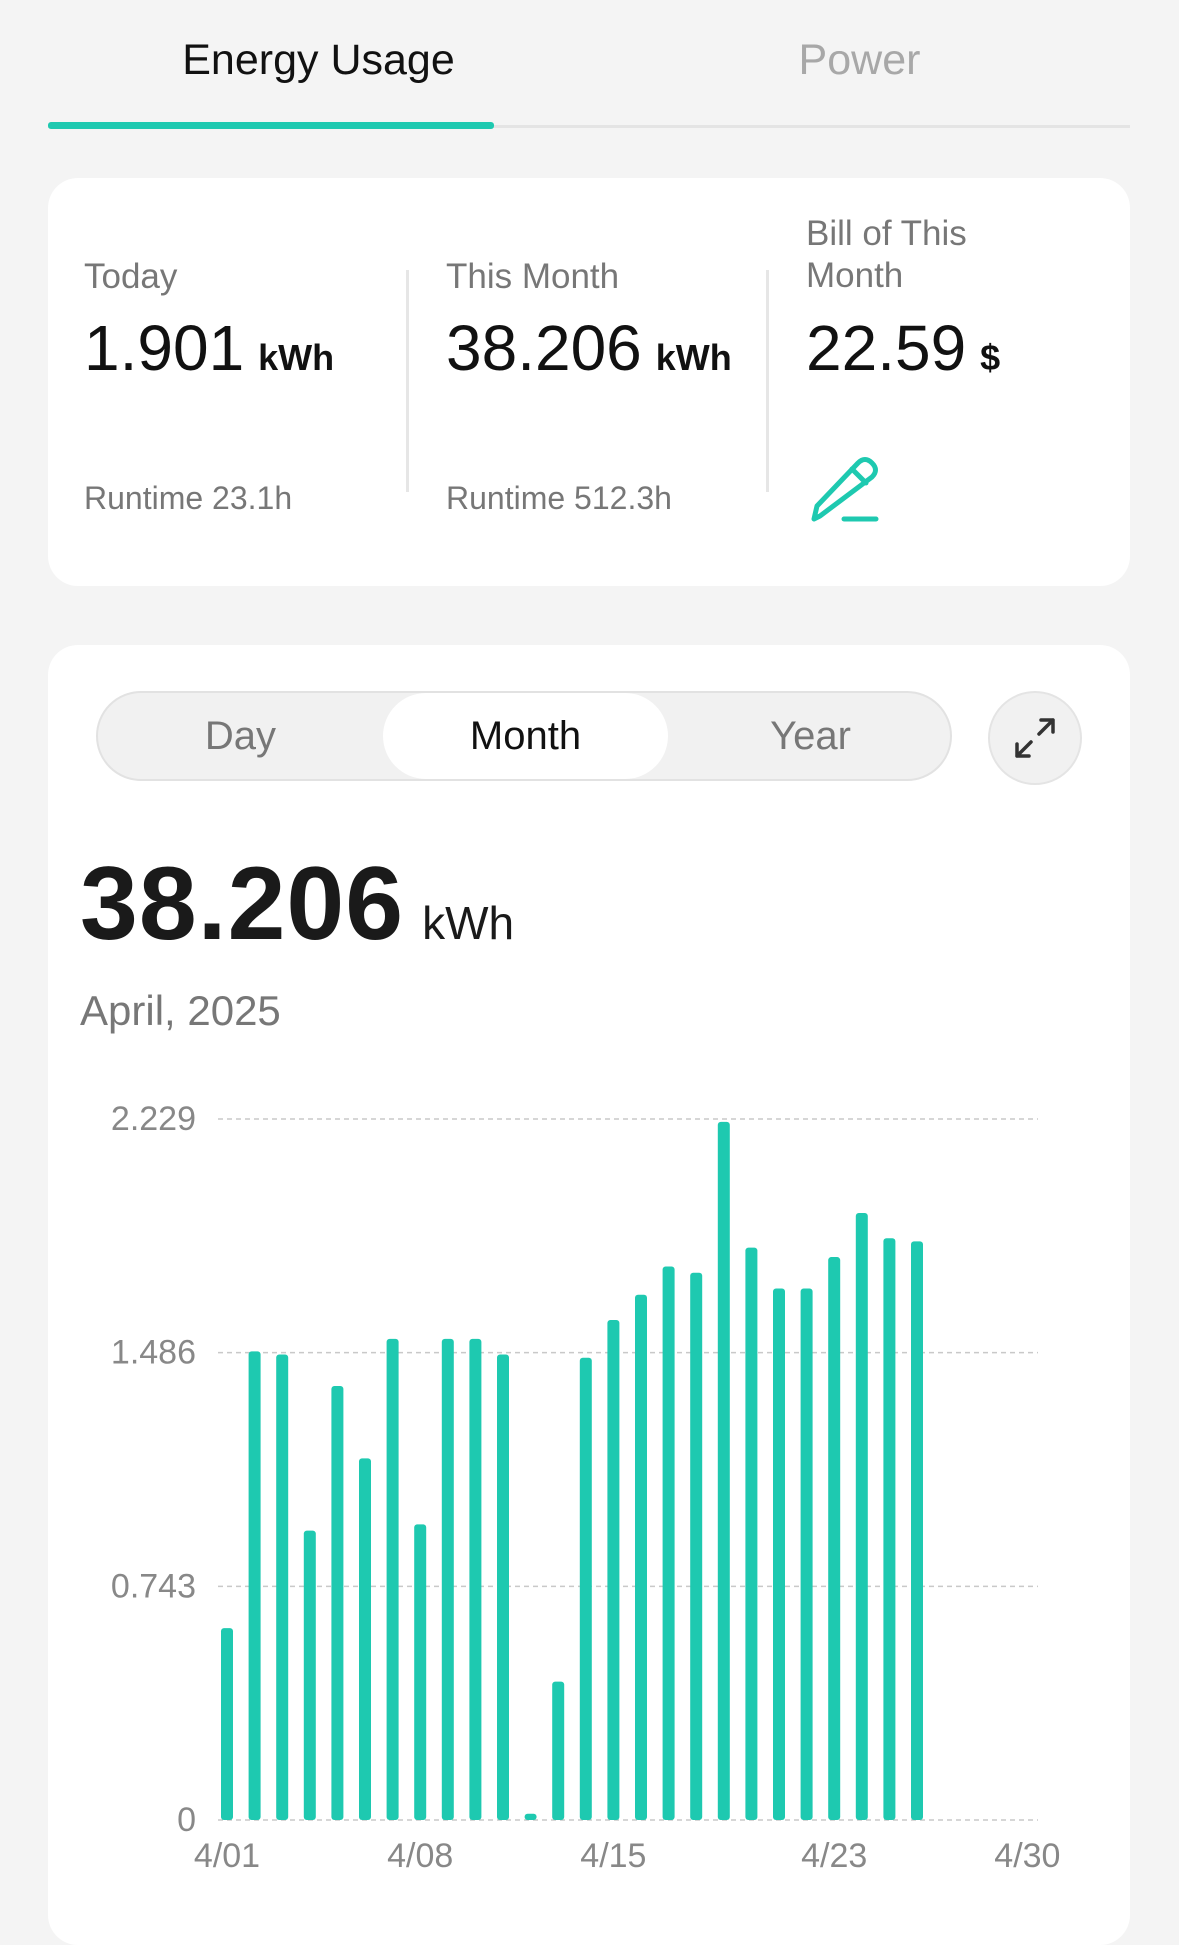 The height and width of the screenshot is (1945, 1179). What do you see at coordinates (1027, 1856) in the screenshot?
I see `x-tick-label: 4/30` at bounding box center [1027, 1856].